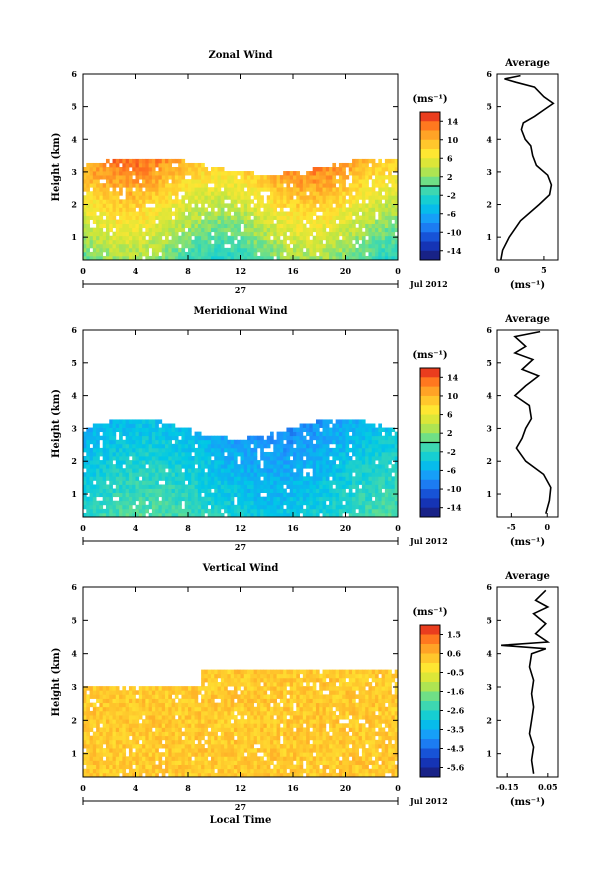 The image size is (615, 873). What do you see at coordinates (450, 433) in the screenshot?
I see `colorbar-tick-label: 2` at bounding box center [450, 433].